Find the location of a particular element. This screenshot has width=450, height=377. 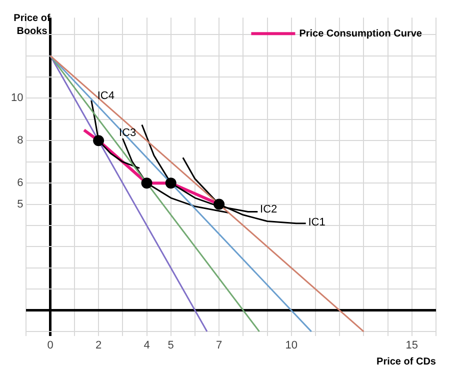

annotation: IC2 is located at coordinates (269, 210).